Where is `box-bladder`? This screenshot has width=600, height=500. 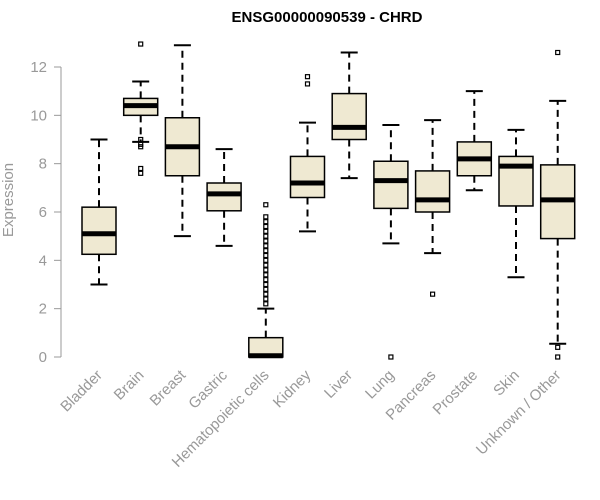 box-bladder is located at coordinates (99, 212).